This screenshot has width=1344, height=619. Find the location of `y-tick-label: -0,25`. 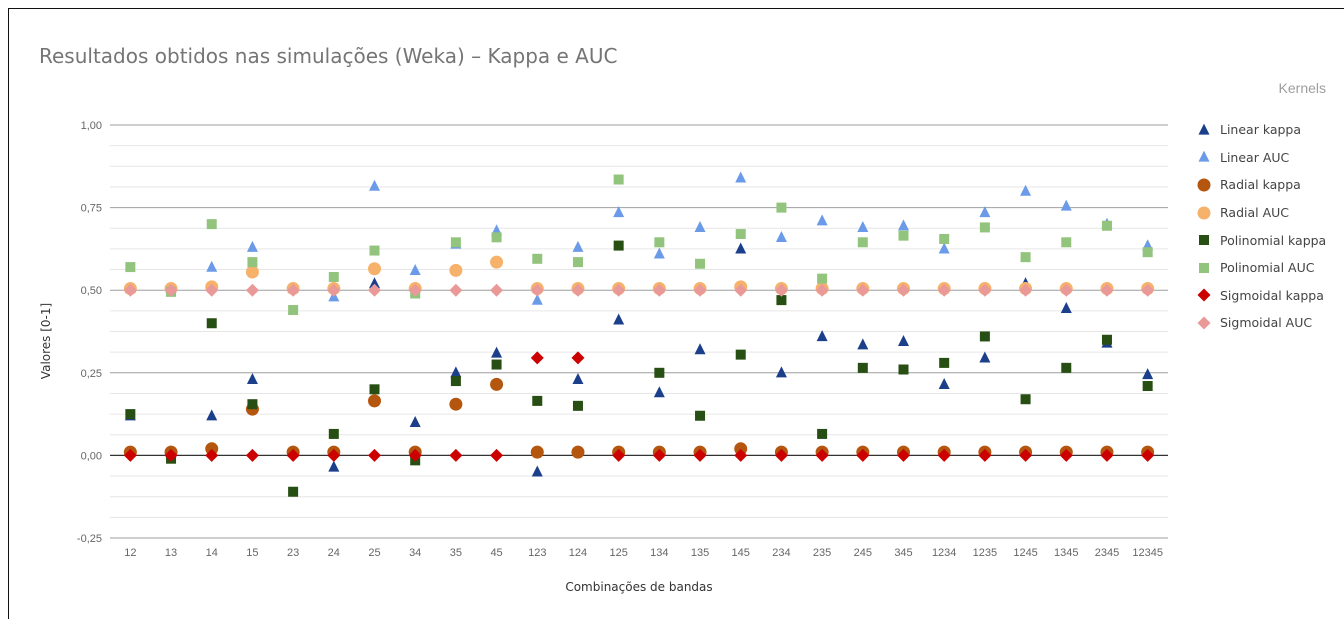

y-tick-label: -0,25 is located at coordinates (89, 539).